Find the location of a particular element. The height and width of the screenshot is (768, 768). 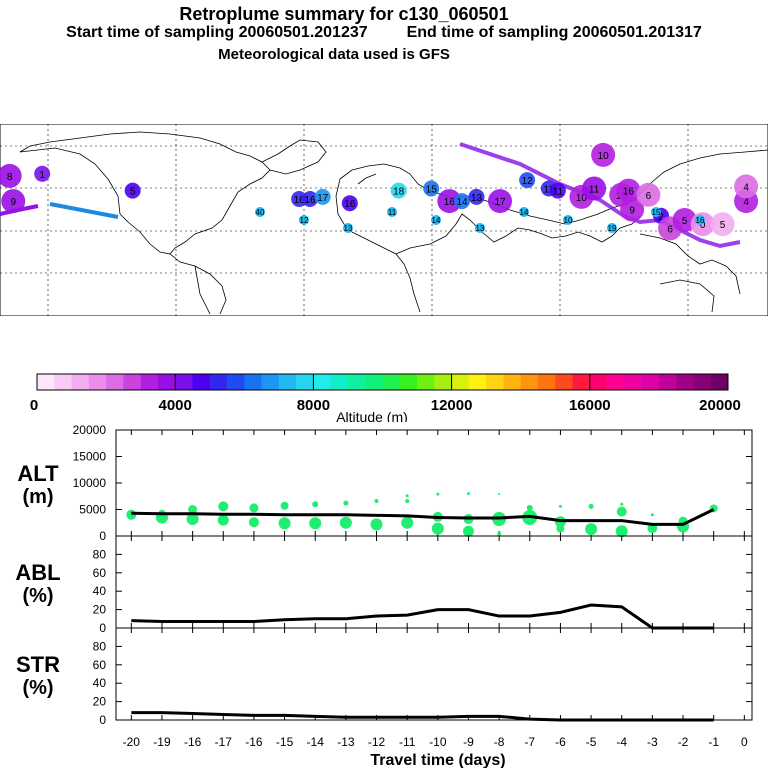

trajectory-path is located at coordinates (600, 195).